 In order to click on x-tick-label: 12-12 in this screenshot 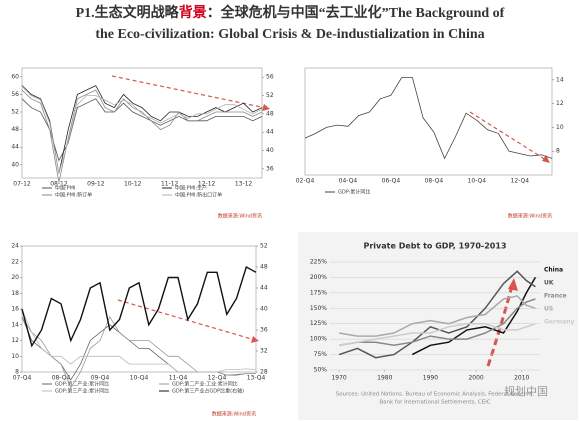, I will do `click(207, 184)`.